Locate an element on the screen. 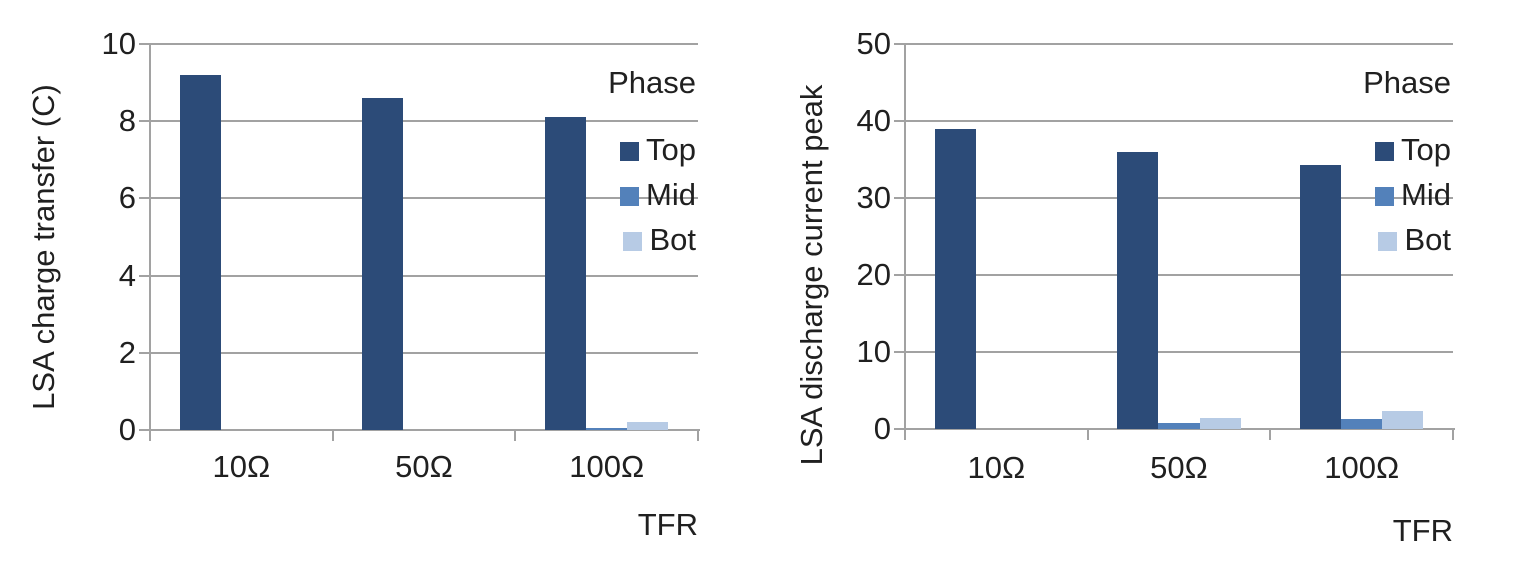  y-tick-label-2: 2 is located at coordinates (127, 352).